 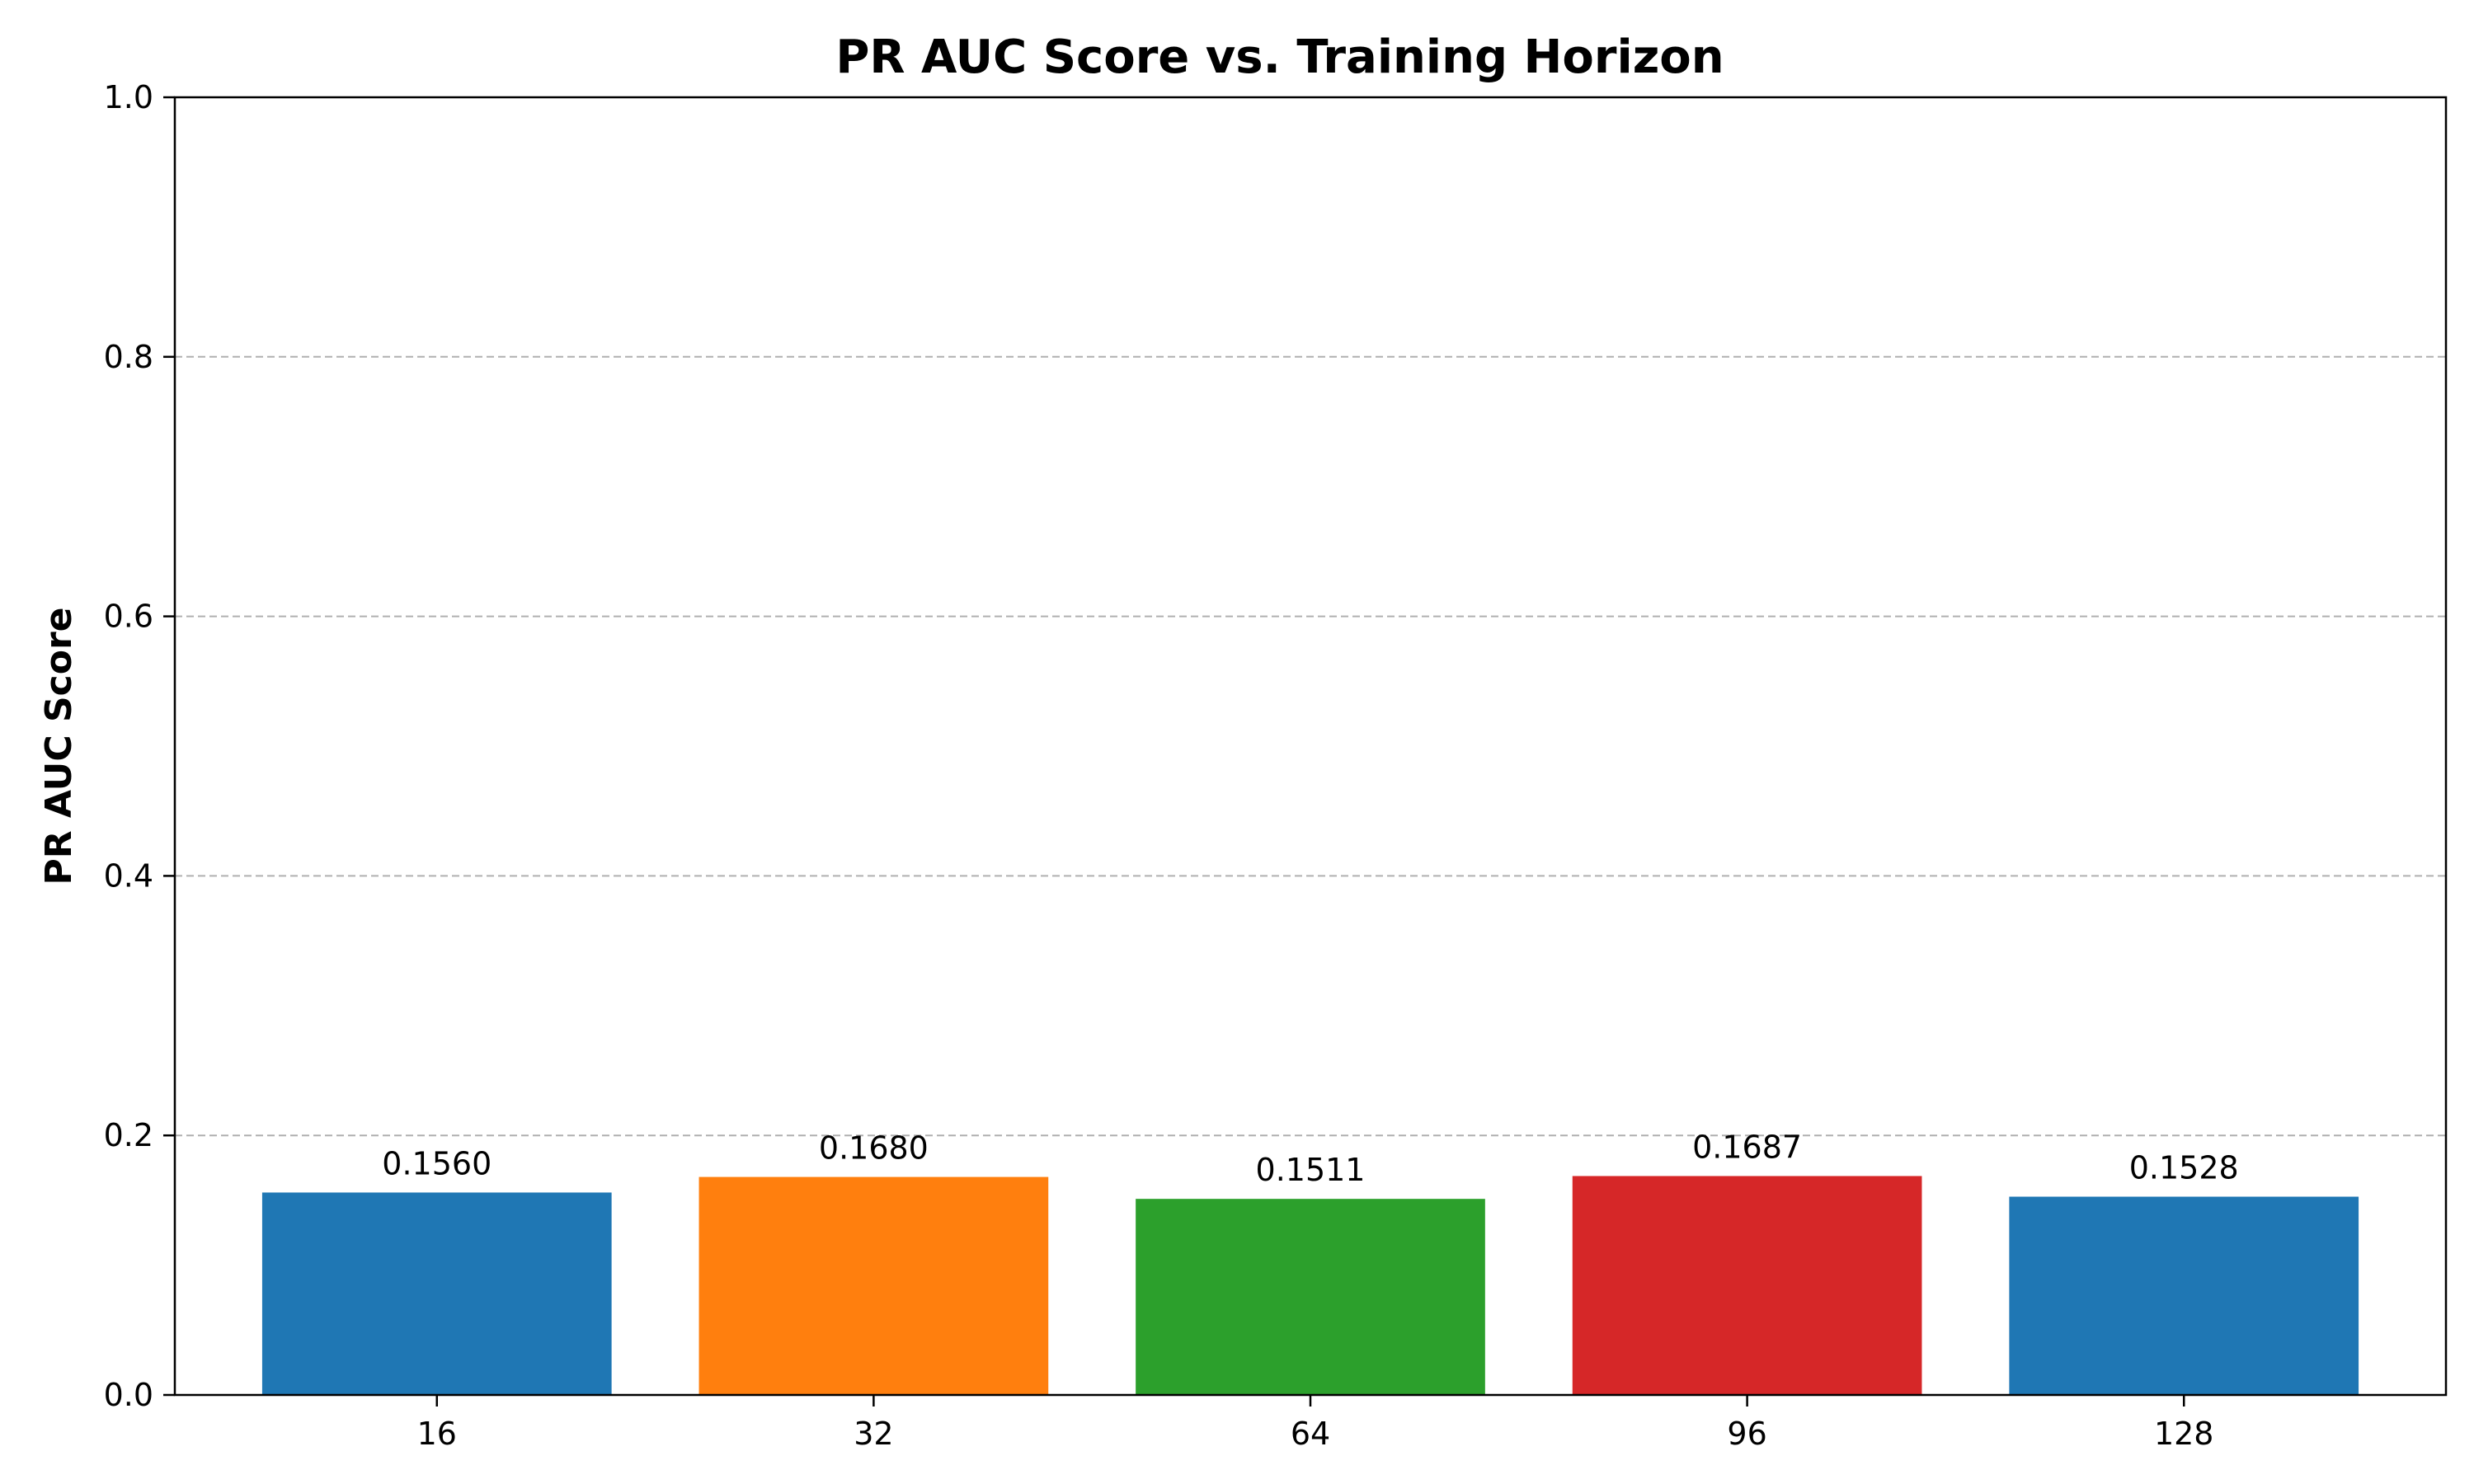 What do you see at coordinates (128, 1135) in the screenshot?
I see `y-tick-label: 0.2` at bounding box center [128, 1135].